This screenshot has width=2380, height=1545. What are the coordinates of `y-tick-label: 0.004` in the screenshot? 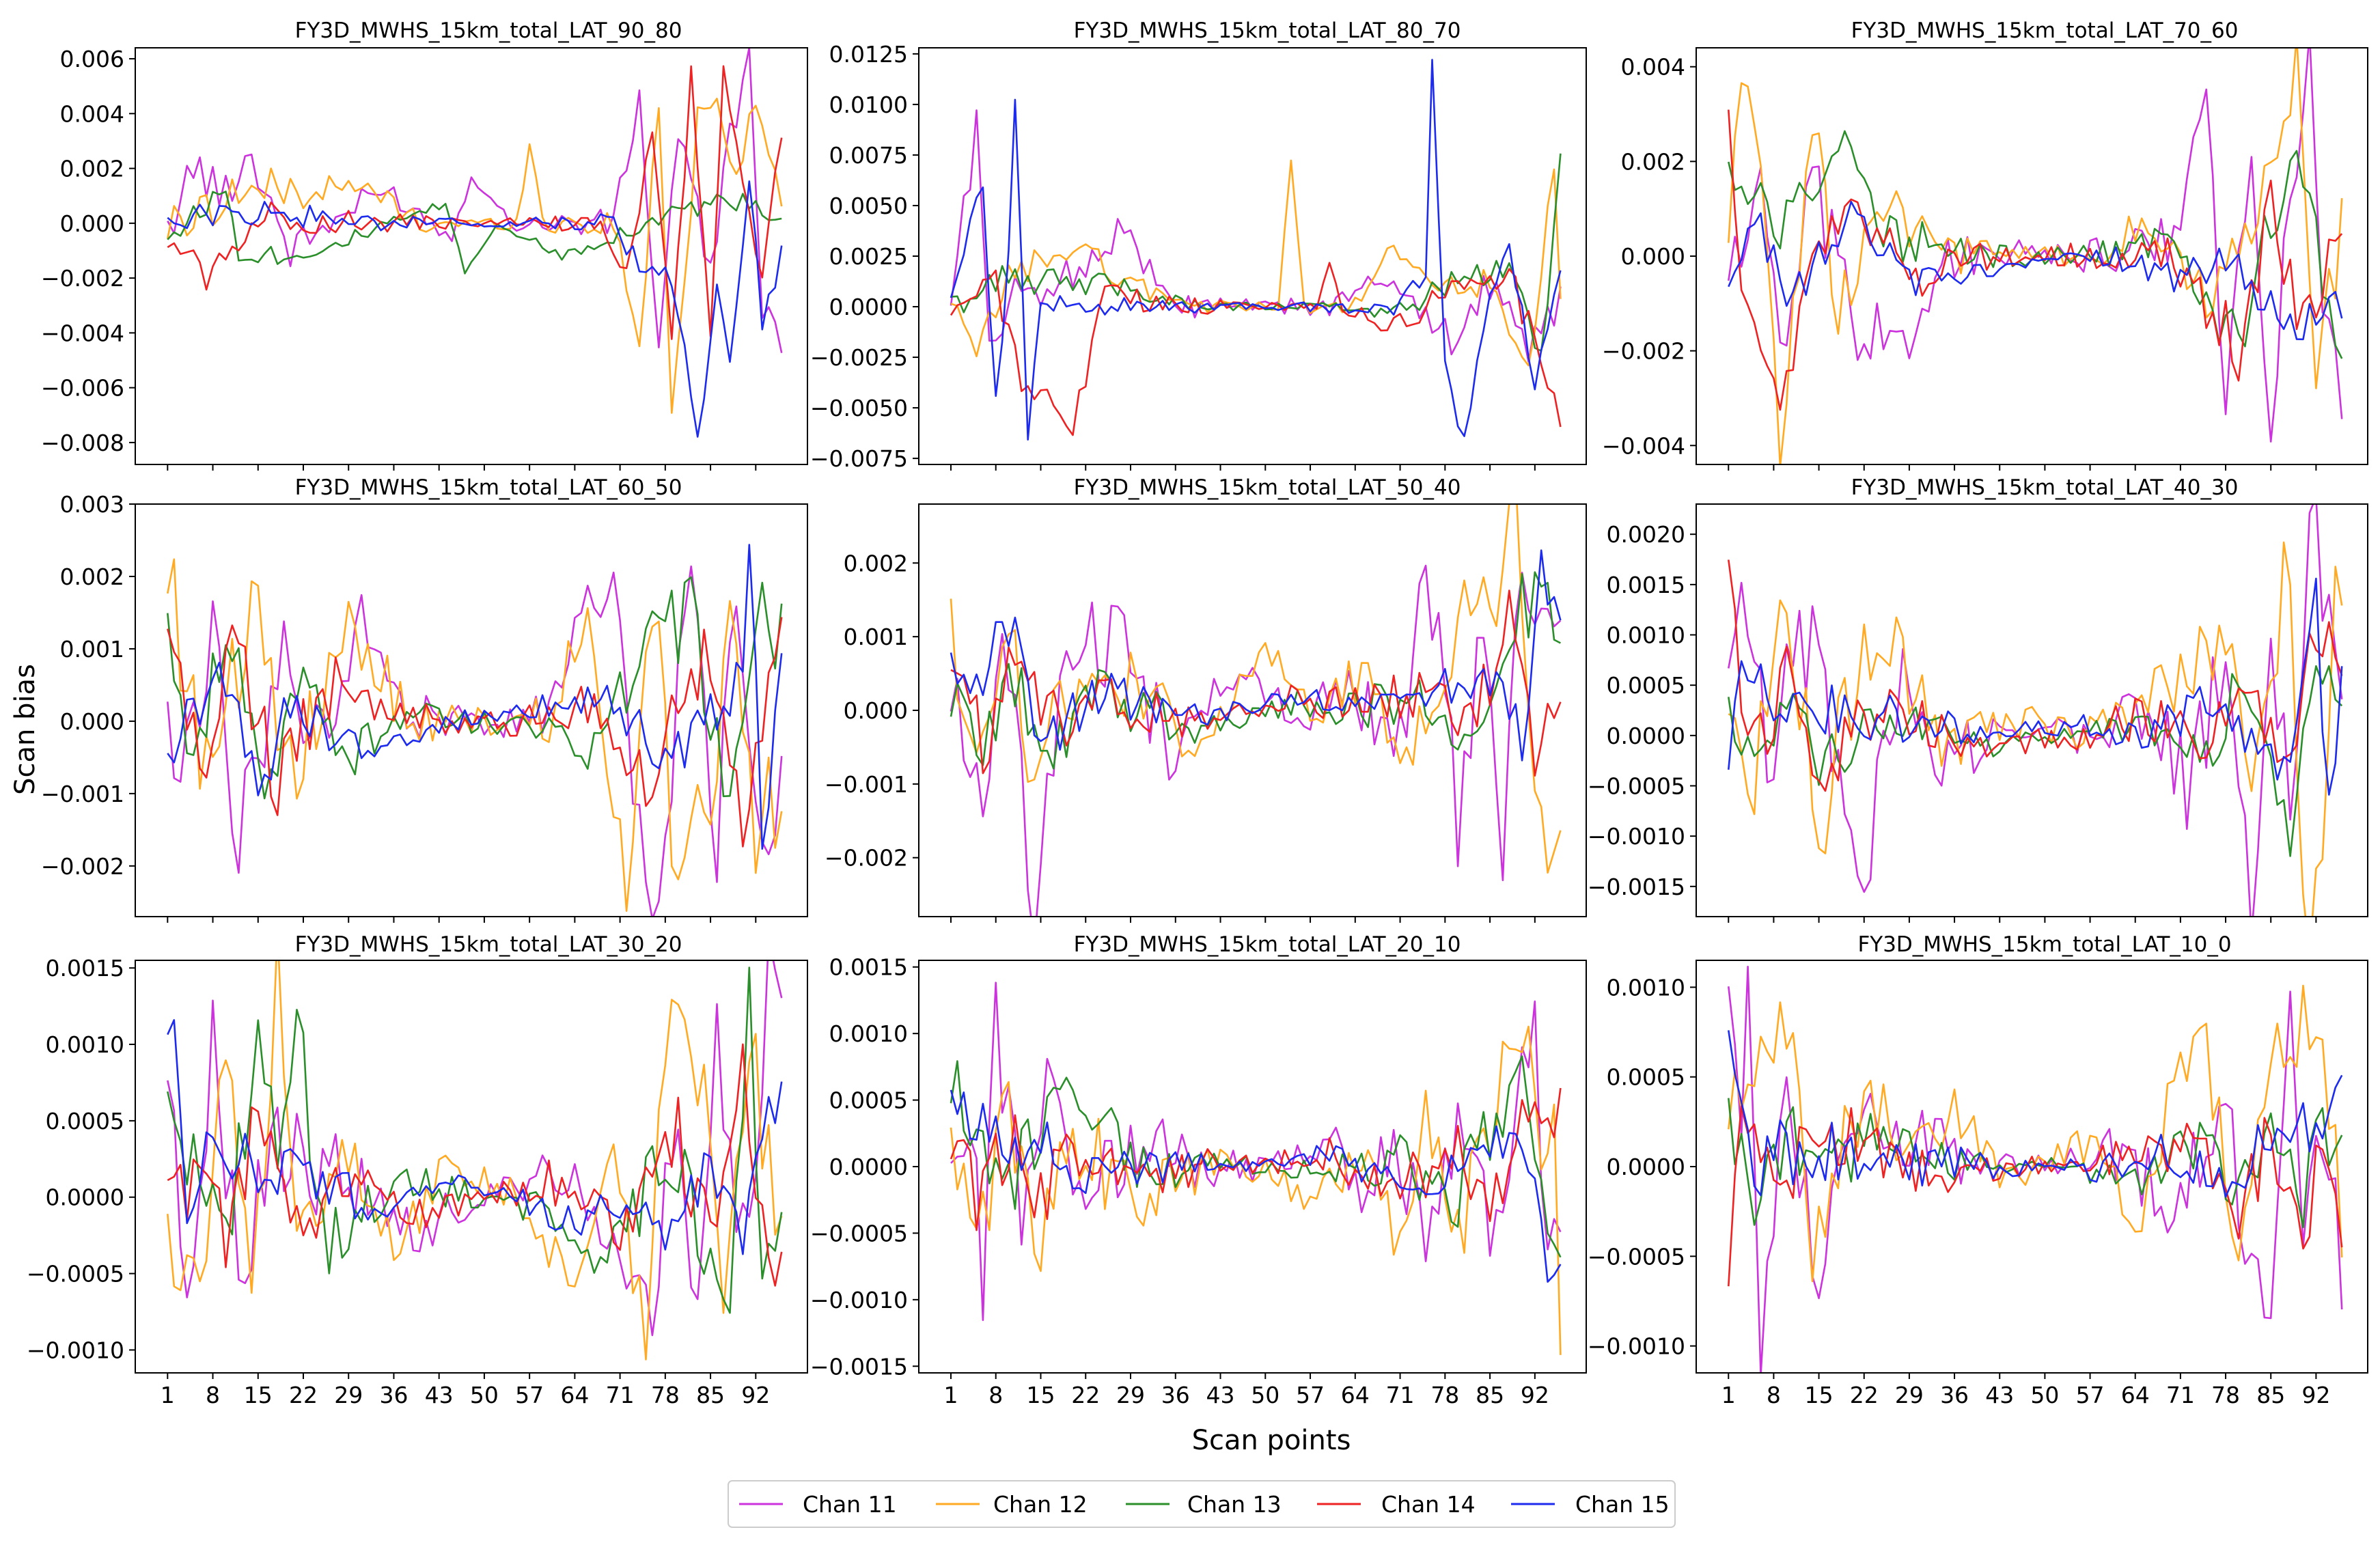 It's located at (92, 113).